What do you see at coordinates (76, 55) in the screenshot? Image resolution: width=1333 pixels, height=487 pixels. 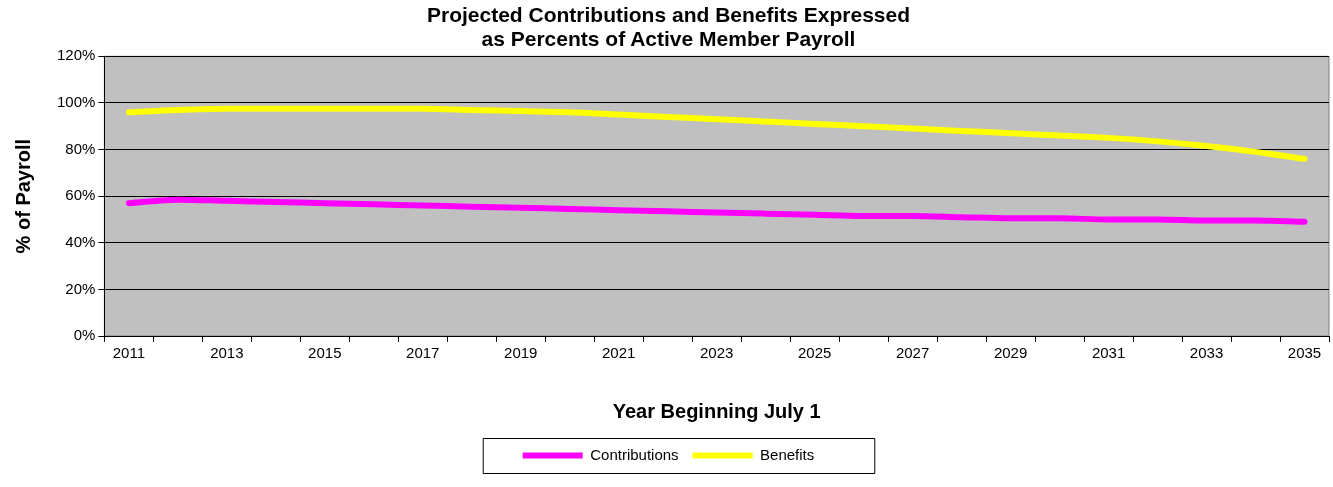 I see `y-tick-label: 120%` at bounding box center [76, 55].